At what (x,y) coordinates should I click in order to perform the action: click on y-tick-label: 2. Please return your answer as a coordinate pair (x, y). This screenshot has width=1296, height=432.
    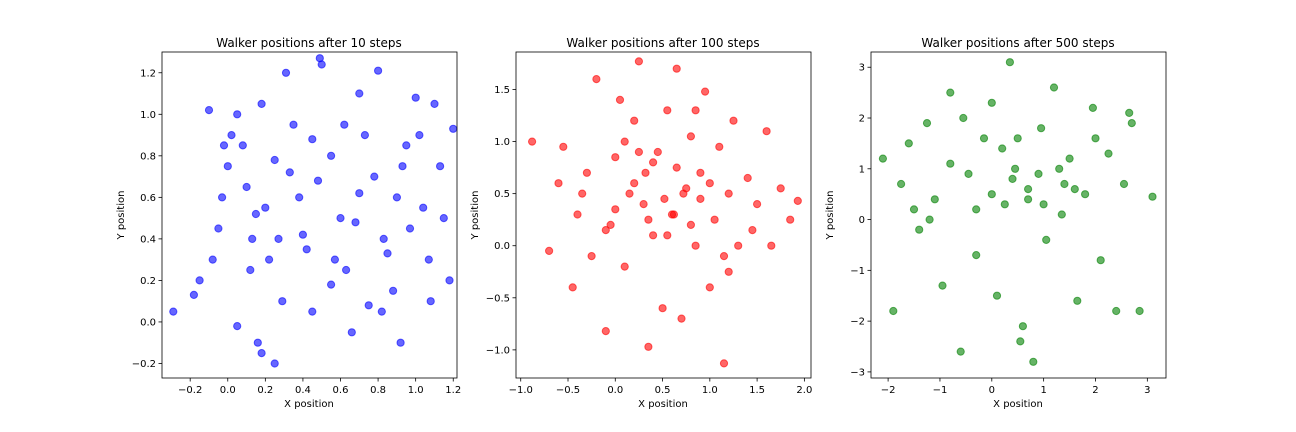
    Looking at the image, I should click on (862, 119).